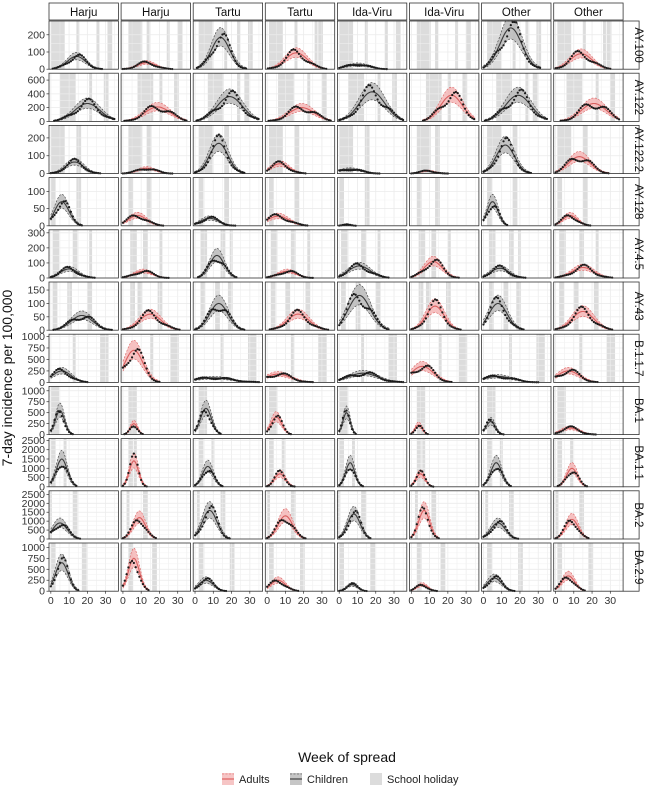  Describe the element at coordinates (36, 81) in the screenshot. I see `y-tick-label-1-3: 600` at that location.